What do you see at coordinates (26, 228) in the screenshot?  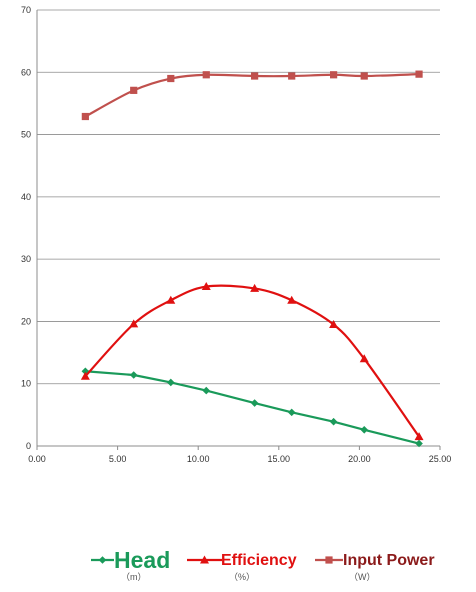 I see `y-axis-ticks: 0 10 20 30 40 50 60 70` at bounding box center [26, 228].